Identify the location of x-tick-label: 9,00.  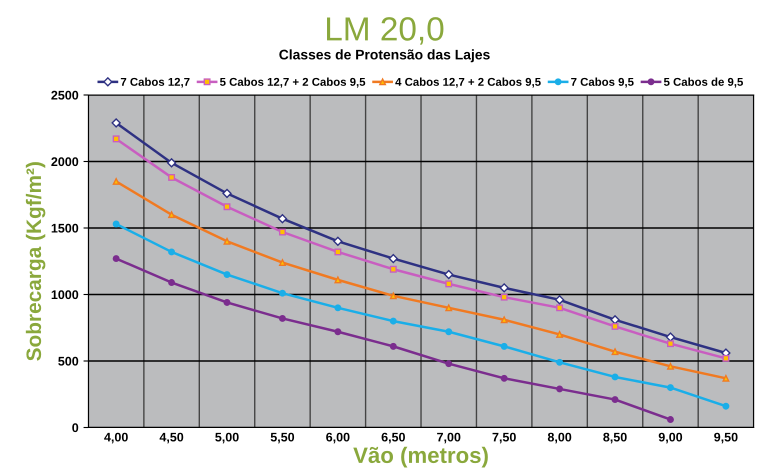
(670, 438).